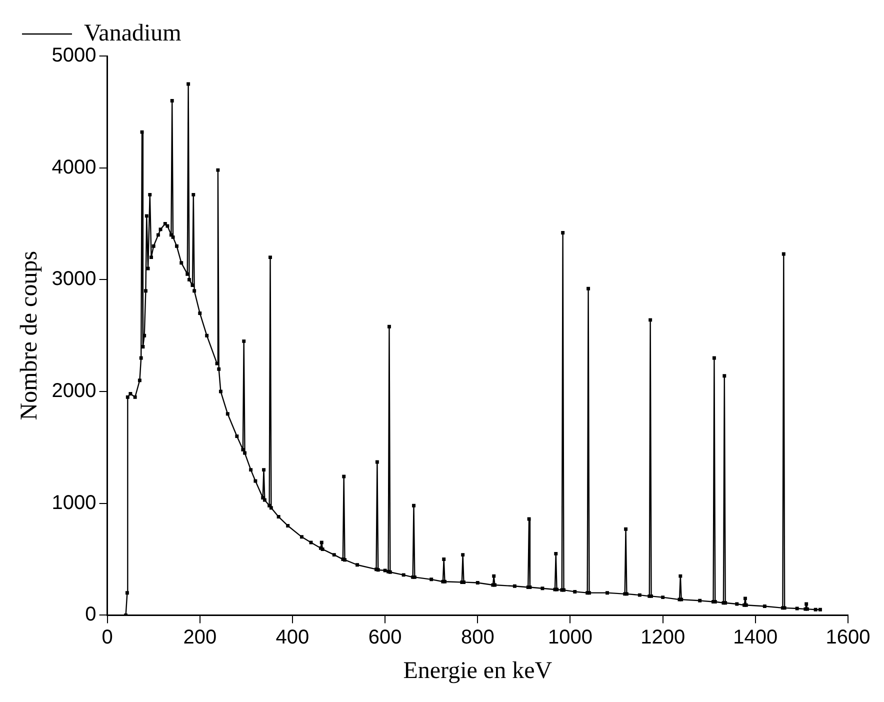 The width and height of the screenshot is (884, 702). Describe the element at coordinates (478, 671) in the screenshot. I see `x-axis-title: Energie en keV` at that location.